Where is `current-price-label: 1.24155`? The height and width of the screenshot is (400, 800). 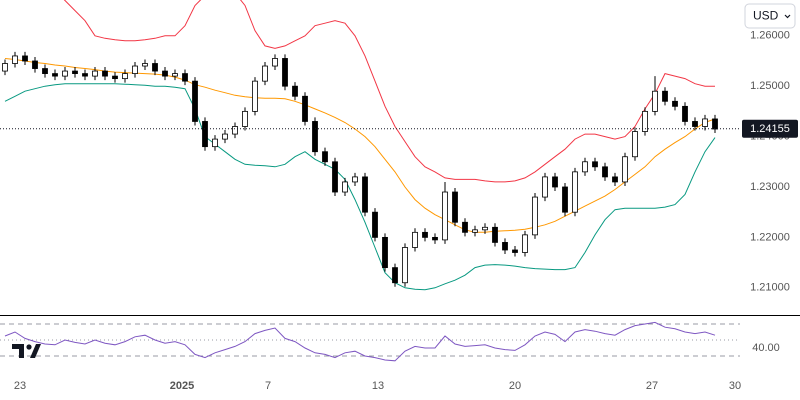 current-price-label: 1.24155 is located at coordinates (770, 129).